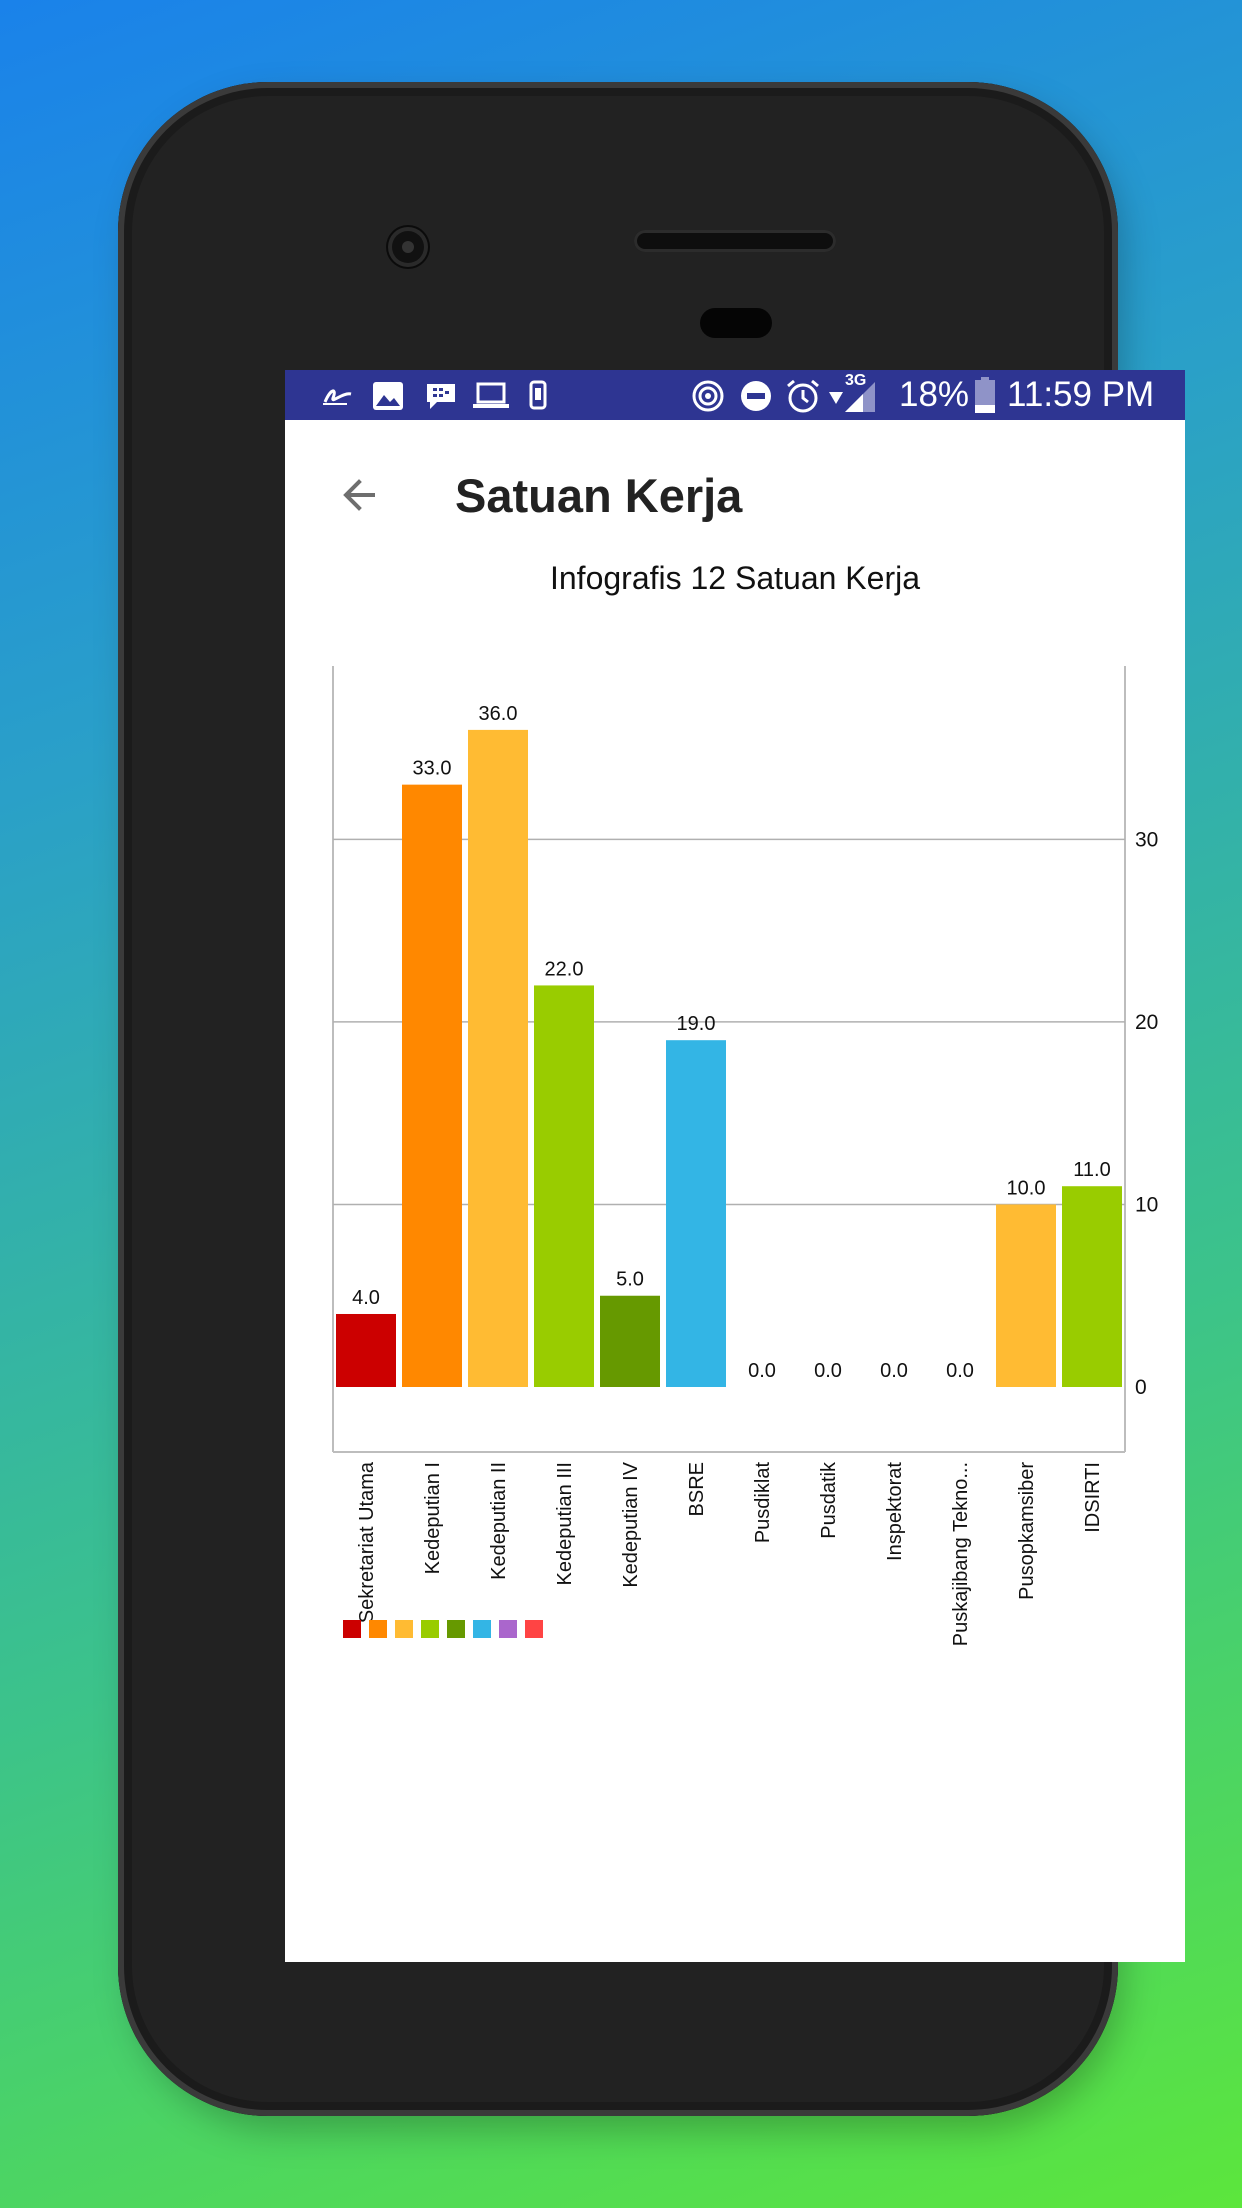 This screenshot has width=1242, height=2208. What do you see at coordinates (1026, 1188) in the screenshot?
I see `bar-value-label: 10.0` at bounding box center [1026, 1188].